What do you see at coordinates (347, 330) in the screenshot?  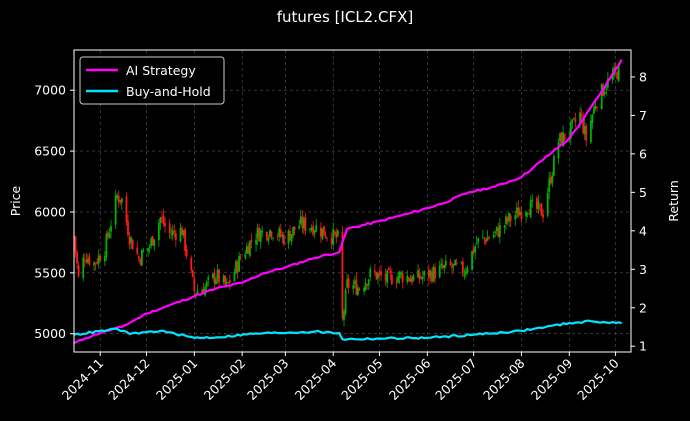 I see `series-line-buy-and-hold` at bounding box center [347, 330].